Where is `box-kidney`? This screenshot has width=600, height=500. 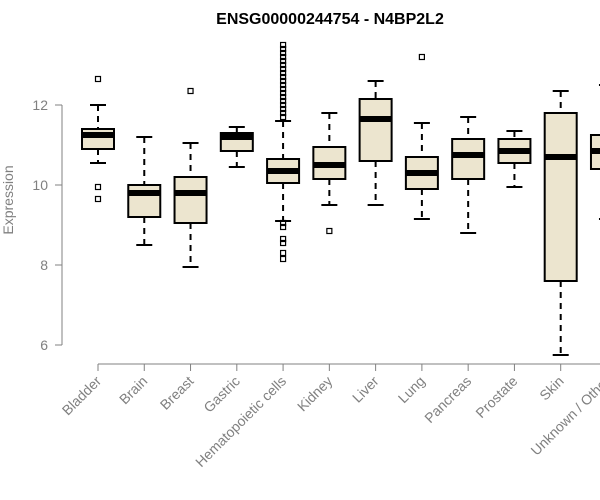
box-kidney is located at coordinates (329, 173).